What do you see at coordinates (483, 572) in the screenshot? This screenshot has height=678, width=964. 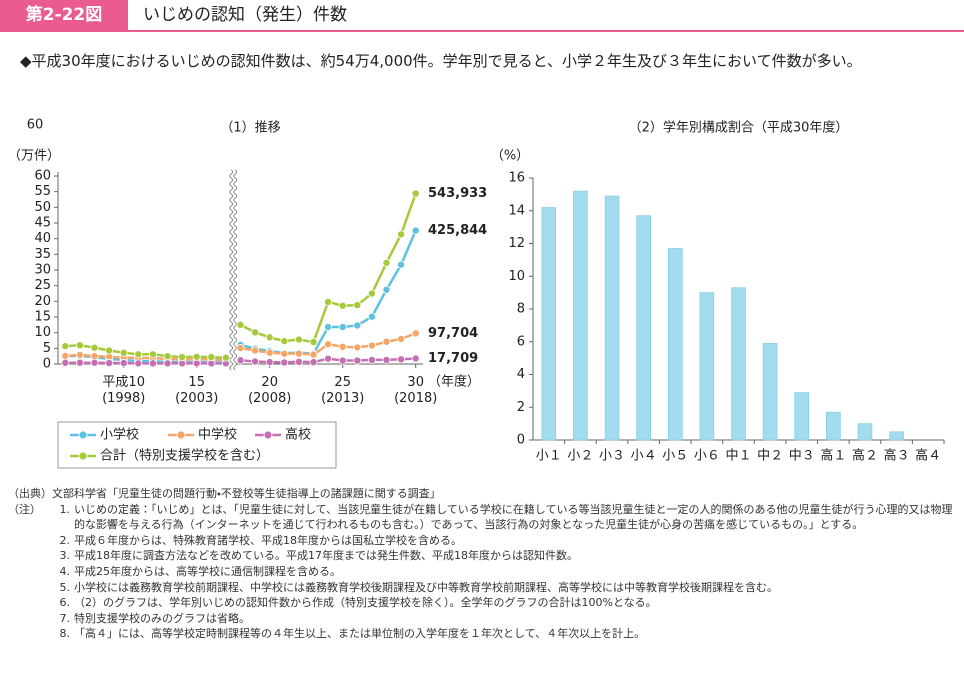 I see `note: 4. 平成25年度からは、高等学校に通信制課程を含める。` at bounding box center [483, 572].